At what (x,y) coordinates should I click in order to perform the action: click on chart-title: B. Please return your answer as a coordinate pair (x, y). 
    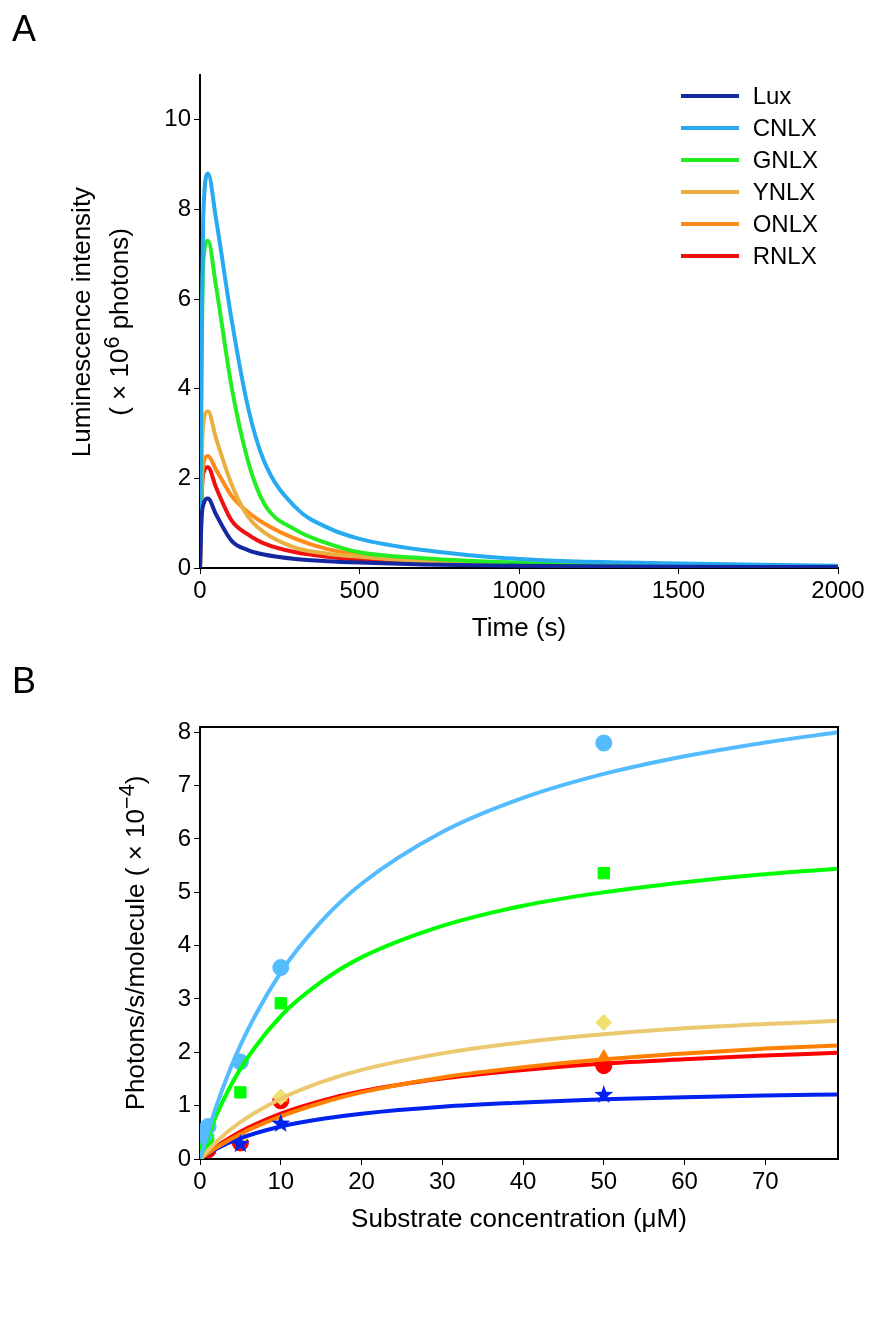
    Looking at the image, I should click on (24, 681).